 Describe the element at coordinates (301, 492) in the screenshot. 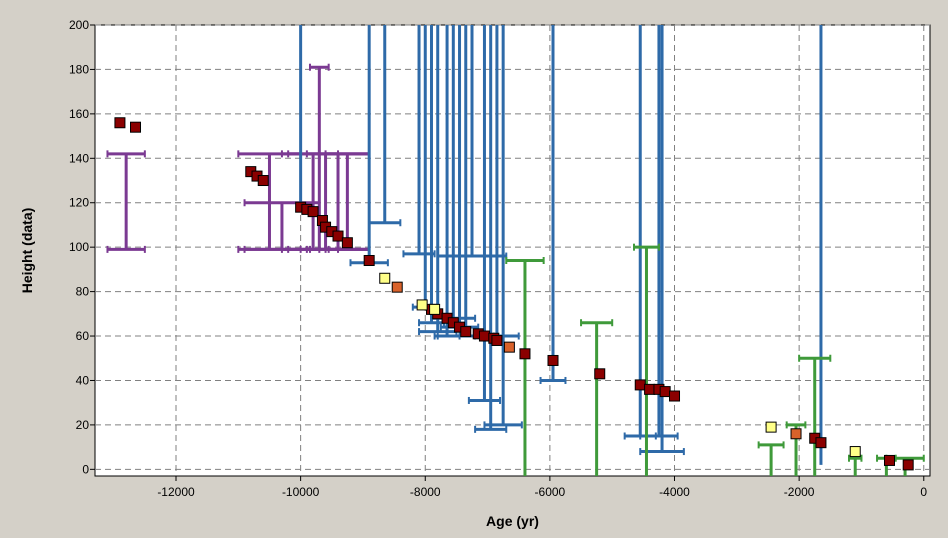

I see `x-tick-label: -10000` at that location.